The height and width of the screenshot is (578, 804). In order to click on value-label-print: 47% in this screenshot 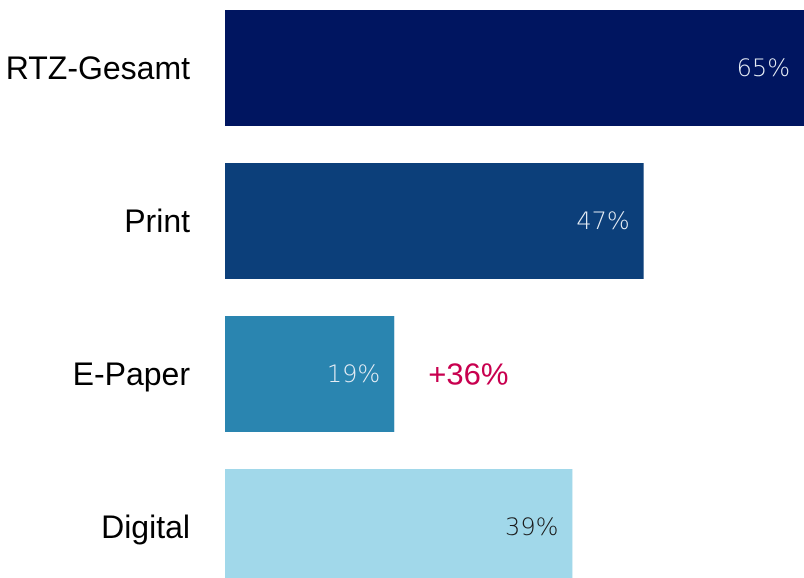, I will do `click(602, 221)`.